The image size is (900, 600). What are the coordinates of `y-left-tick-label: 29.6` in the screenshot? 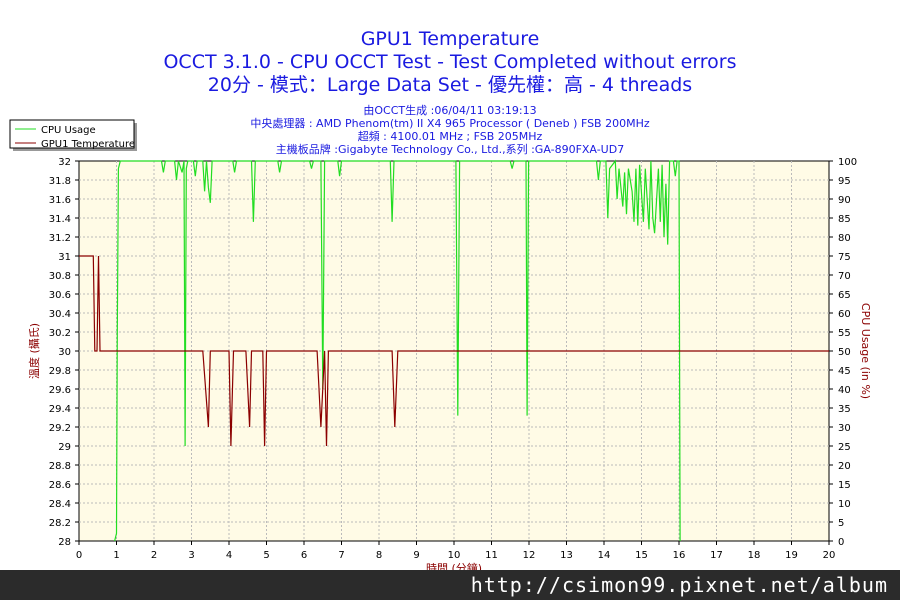 It's located at (60, 390).